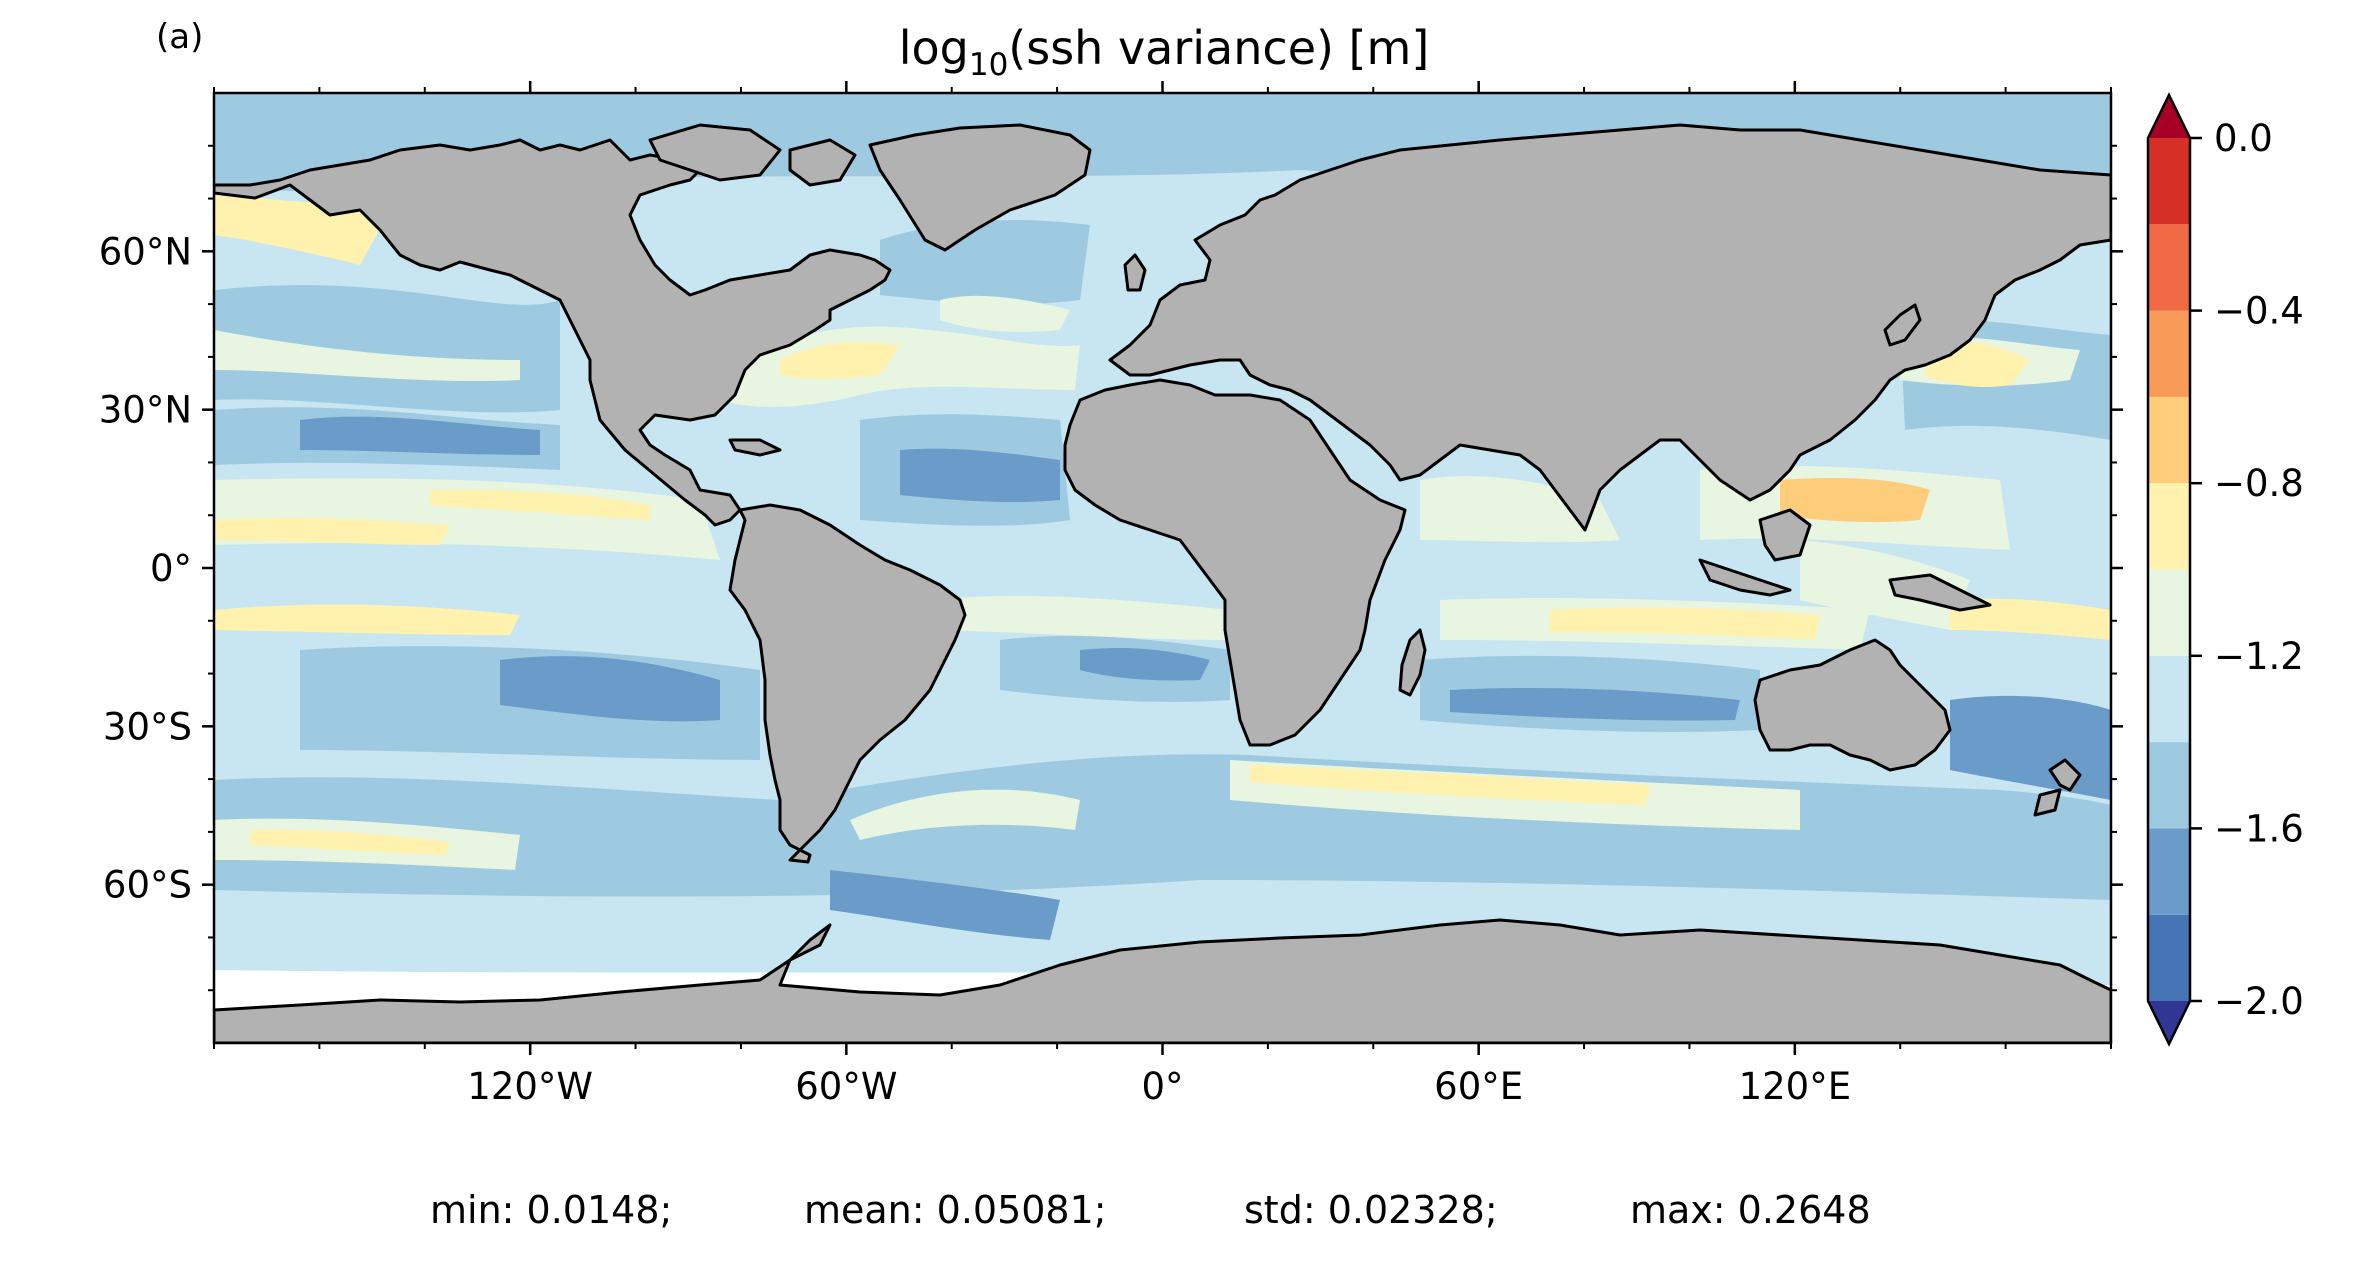 The width and height of the screenshot is (2362, 1263). Describe the element at coordinates (755, 447) in the screenshot. I see `land-caribbean` at that location.